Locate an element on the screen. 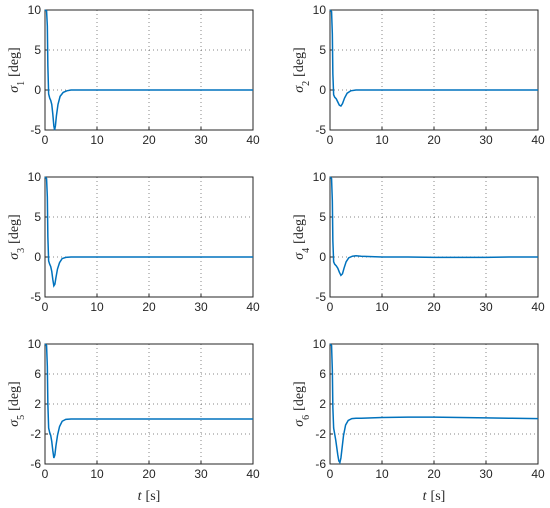 Image resolution: width=550 pixels, height=508 pixels. y-axis-label: σ2 [deg] is located at coordinates (302, 69).